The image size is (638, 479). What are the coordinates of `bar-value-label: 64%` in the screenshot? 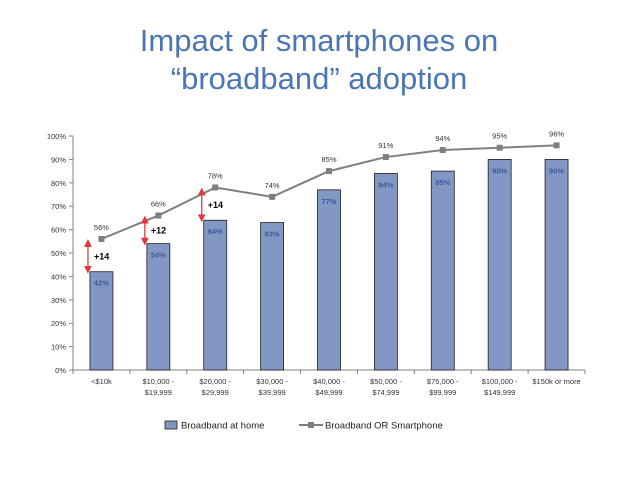 It's located at (215, 231).